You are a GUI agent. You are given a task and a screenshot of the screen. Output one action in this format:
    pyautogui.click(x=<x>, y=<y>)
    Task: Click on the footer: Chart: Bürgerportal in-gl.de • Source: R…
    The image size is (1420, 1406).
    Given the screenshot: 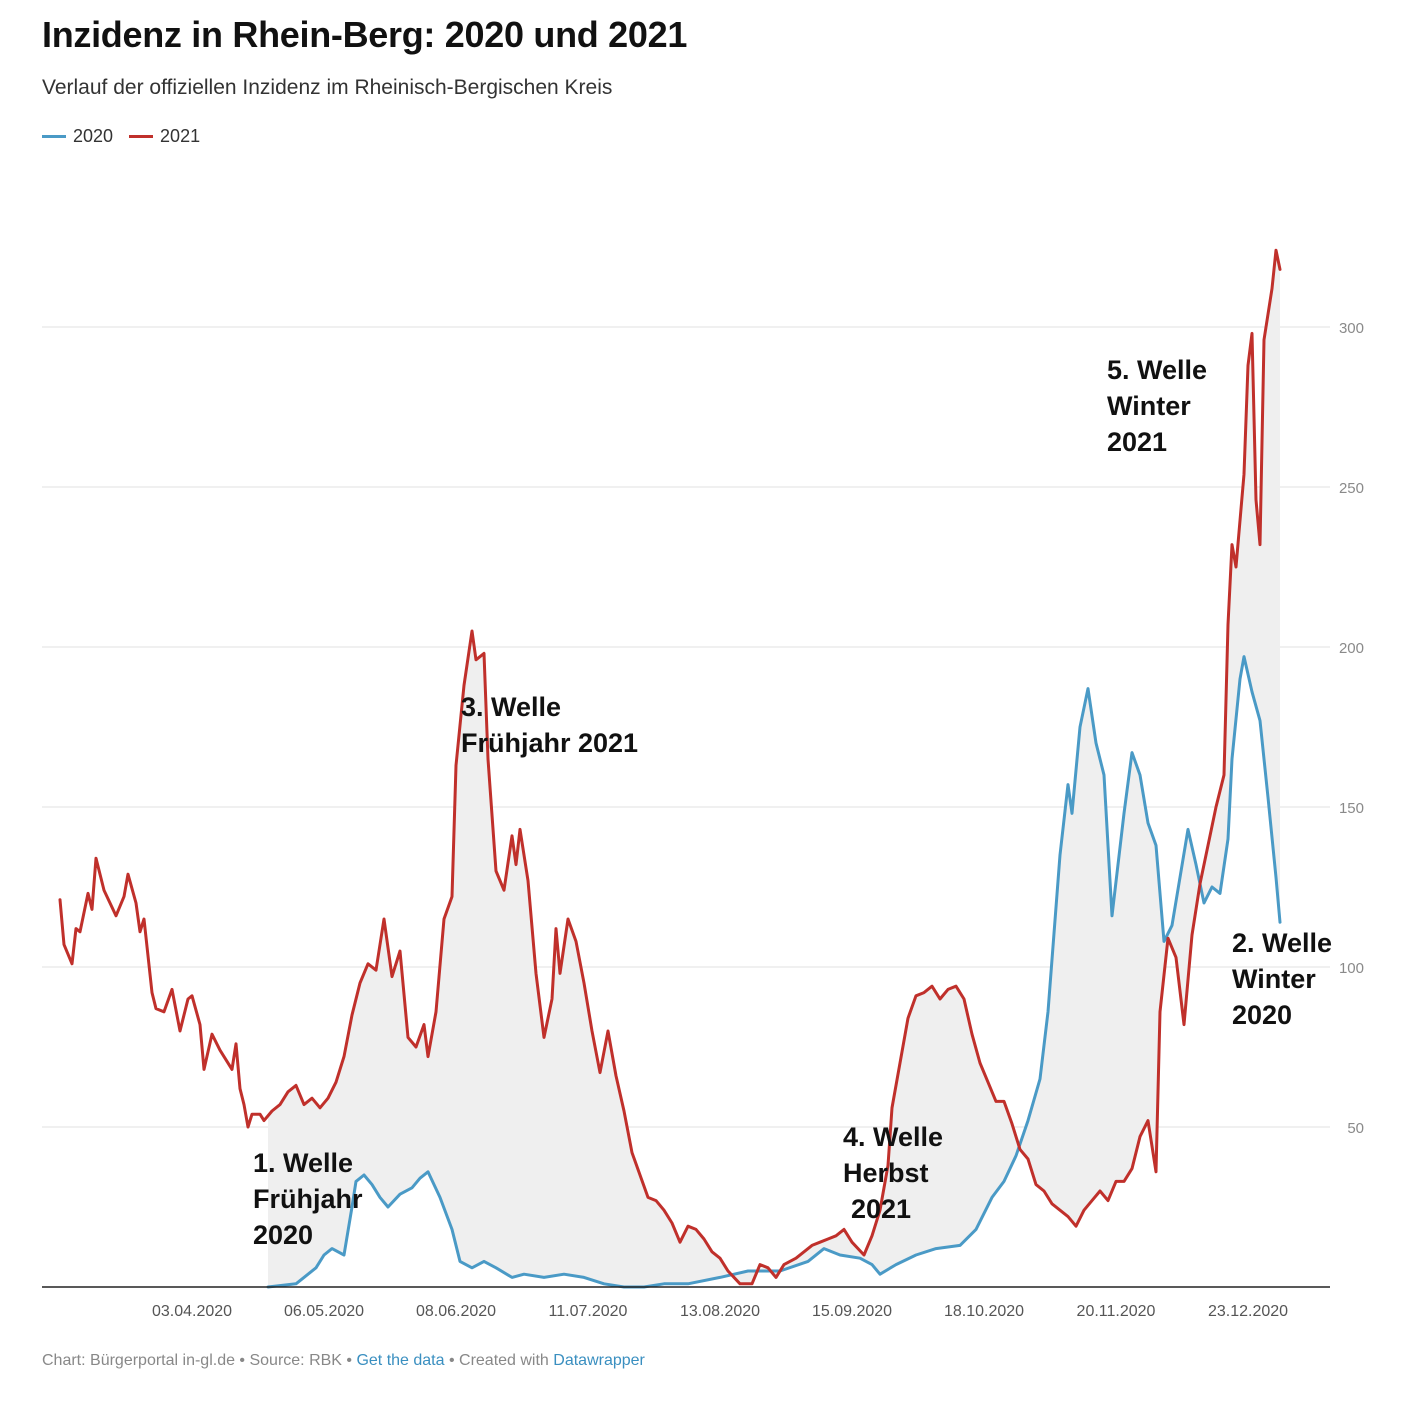 What is the action you would take?
    pyautogui.click(x=343, y=1361)
    